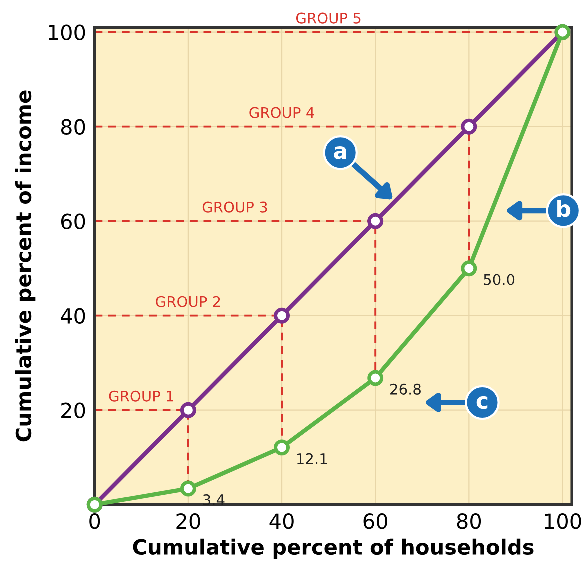 Image resolution: width=582 pixels, height=575 pixels. What do you see at coordinates (73, 127) in the screenshot?
I see `y-tick-label: 80` at bounding box center [73, 127].